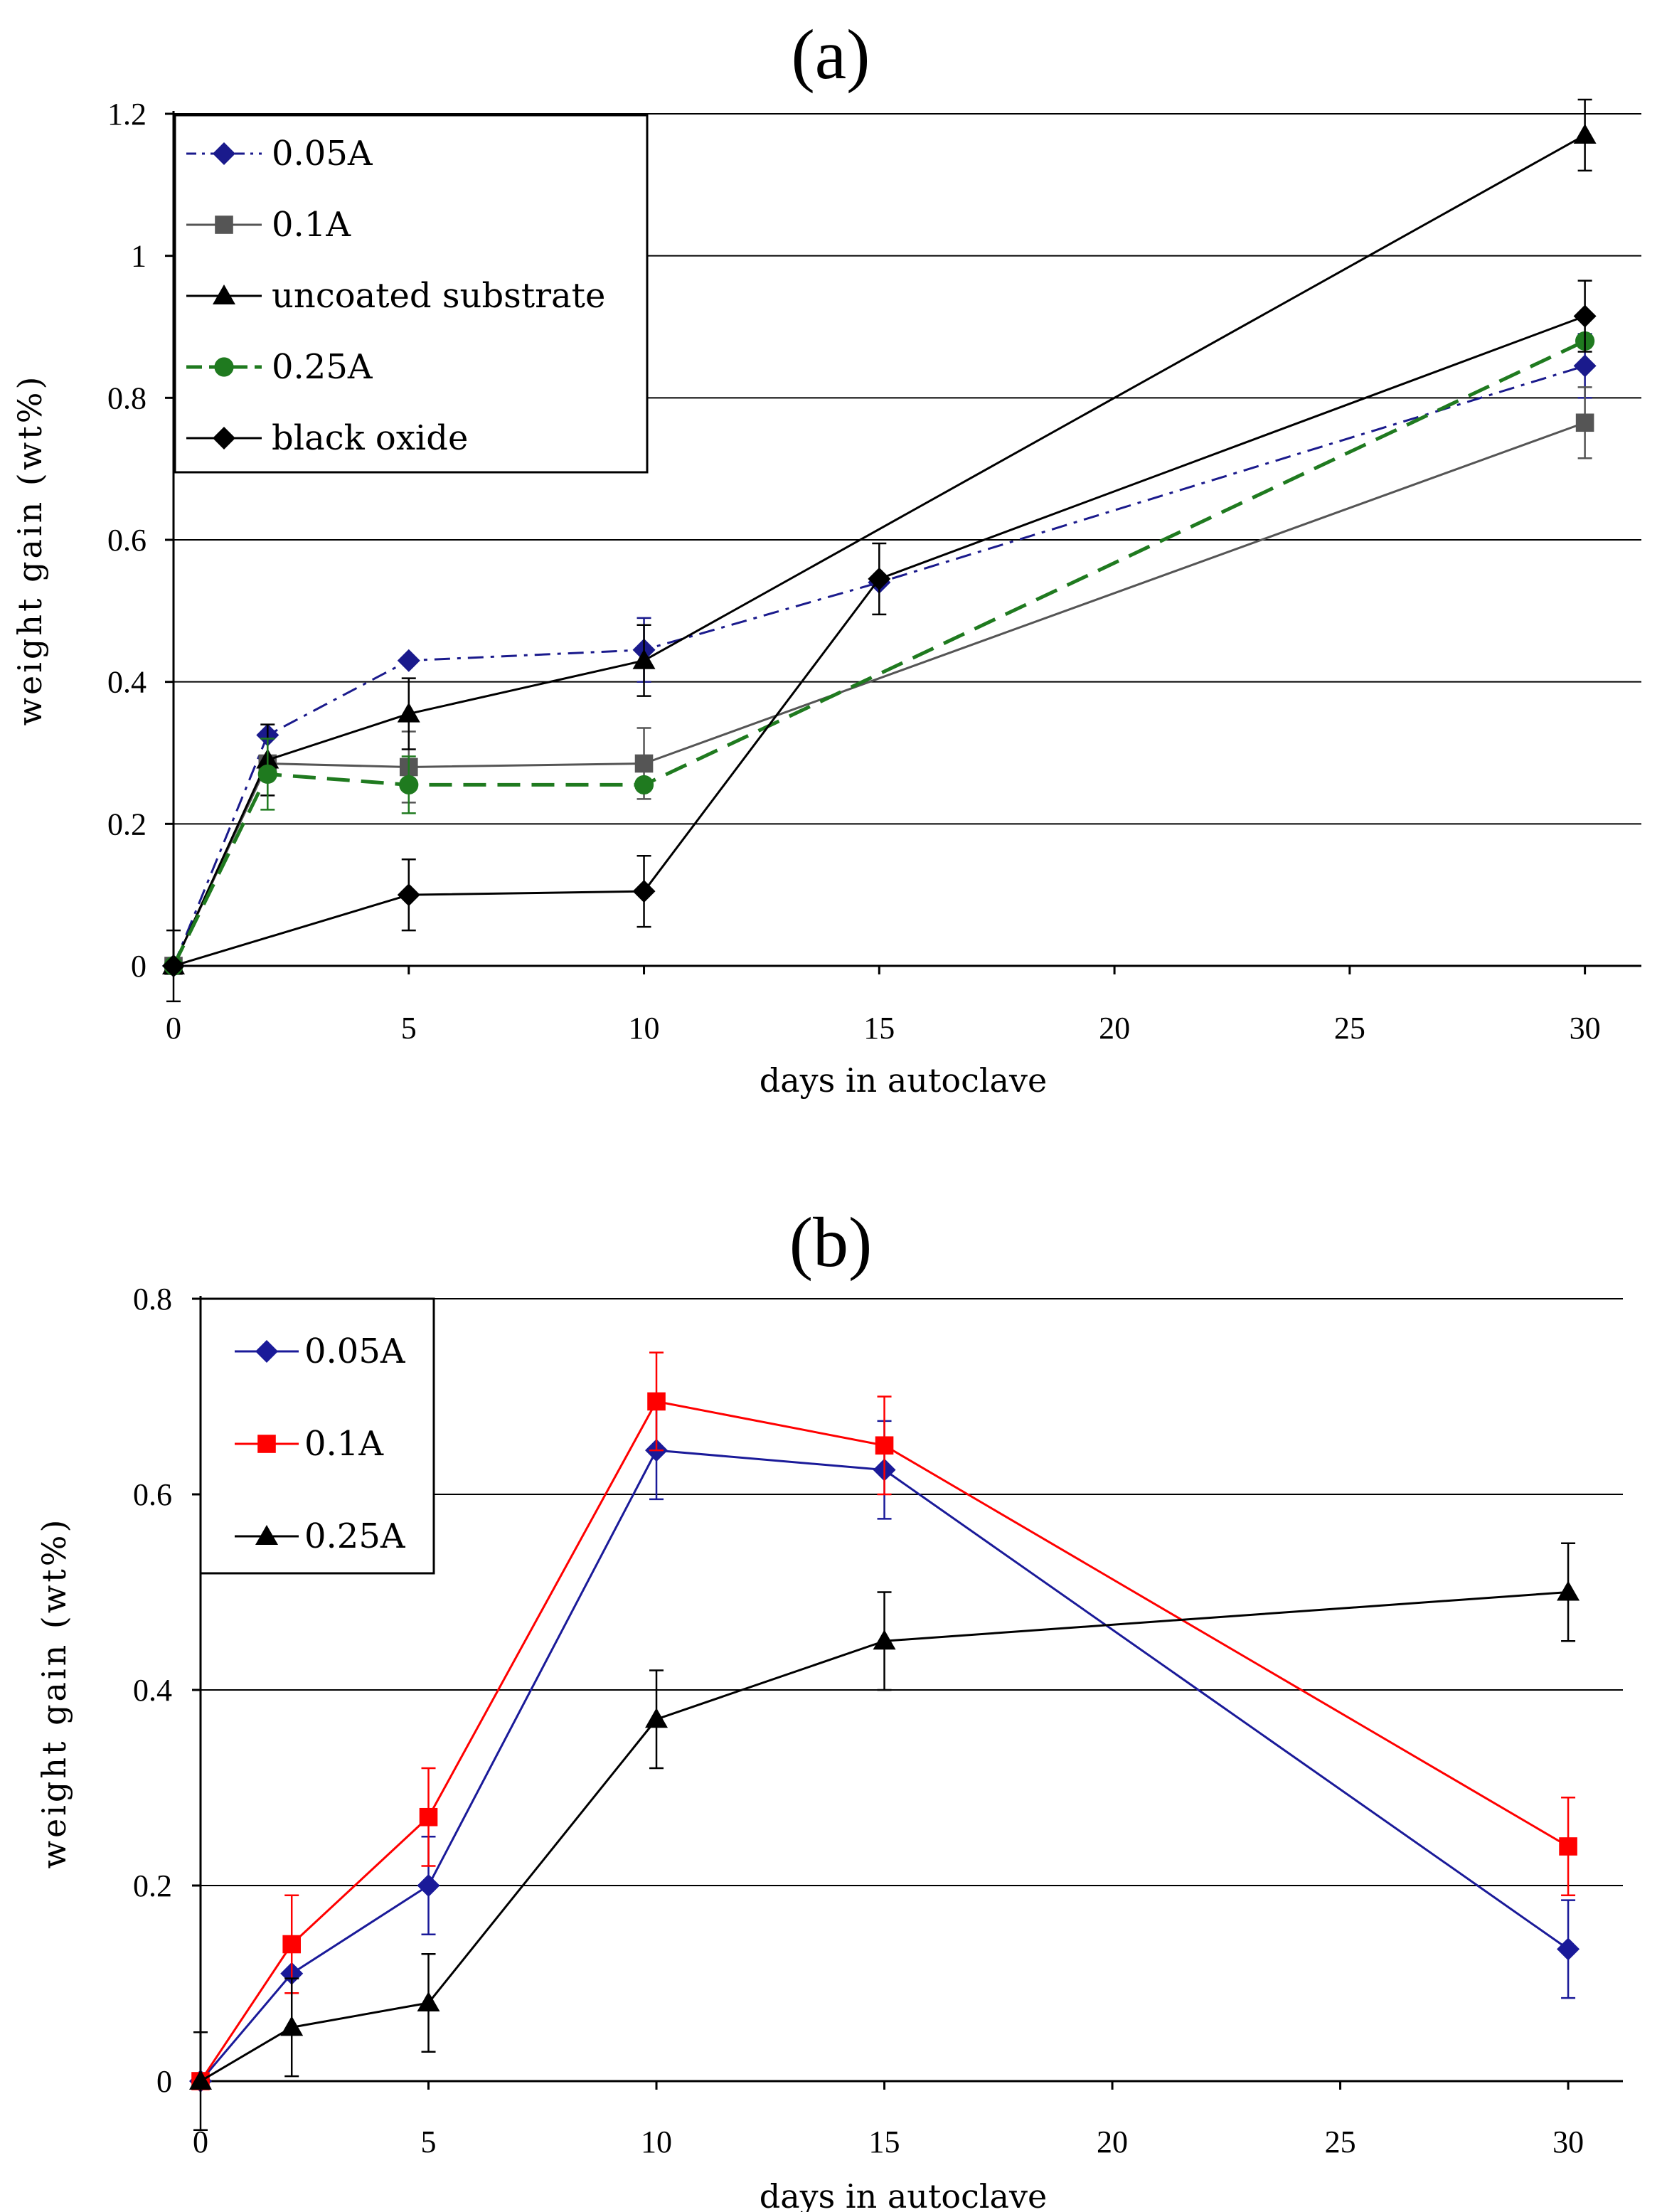  What do you see at coordinates (152, 1299) in the screenshot?
I see `panel-b-y-tick-label: 0.8` at bounding box center [152, 1299].